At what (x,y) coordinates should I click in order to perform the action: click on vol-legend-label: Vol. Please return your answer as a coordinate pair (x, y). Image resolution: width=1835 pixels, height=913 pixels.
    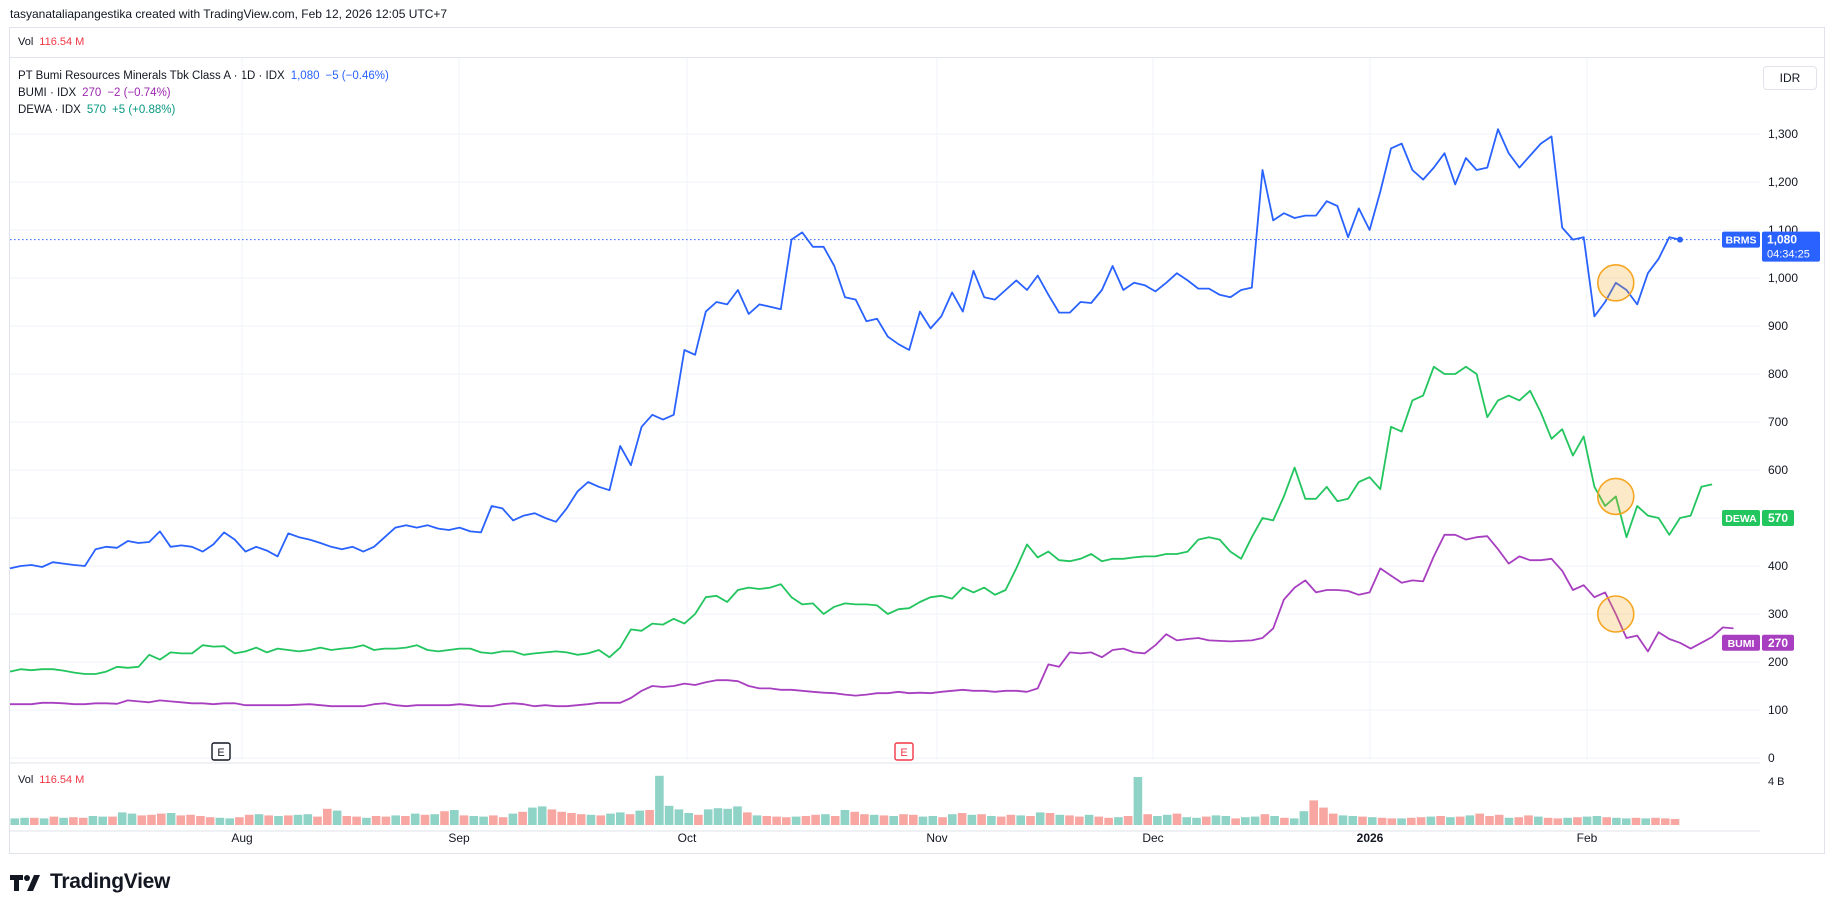
    Looking at the image, I should click on (26, 42).